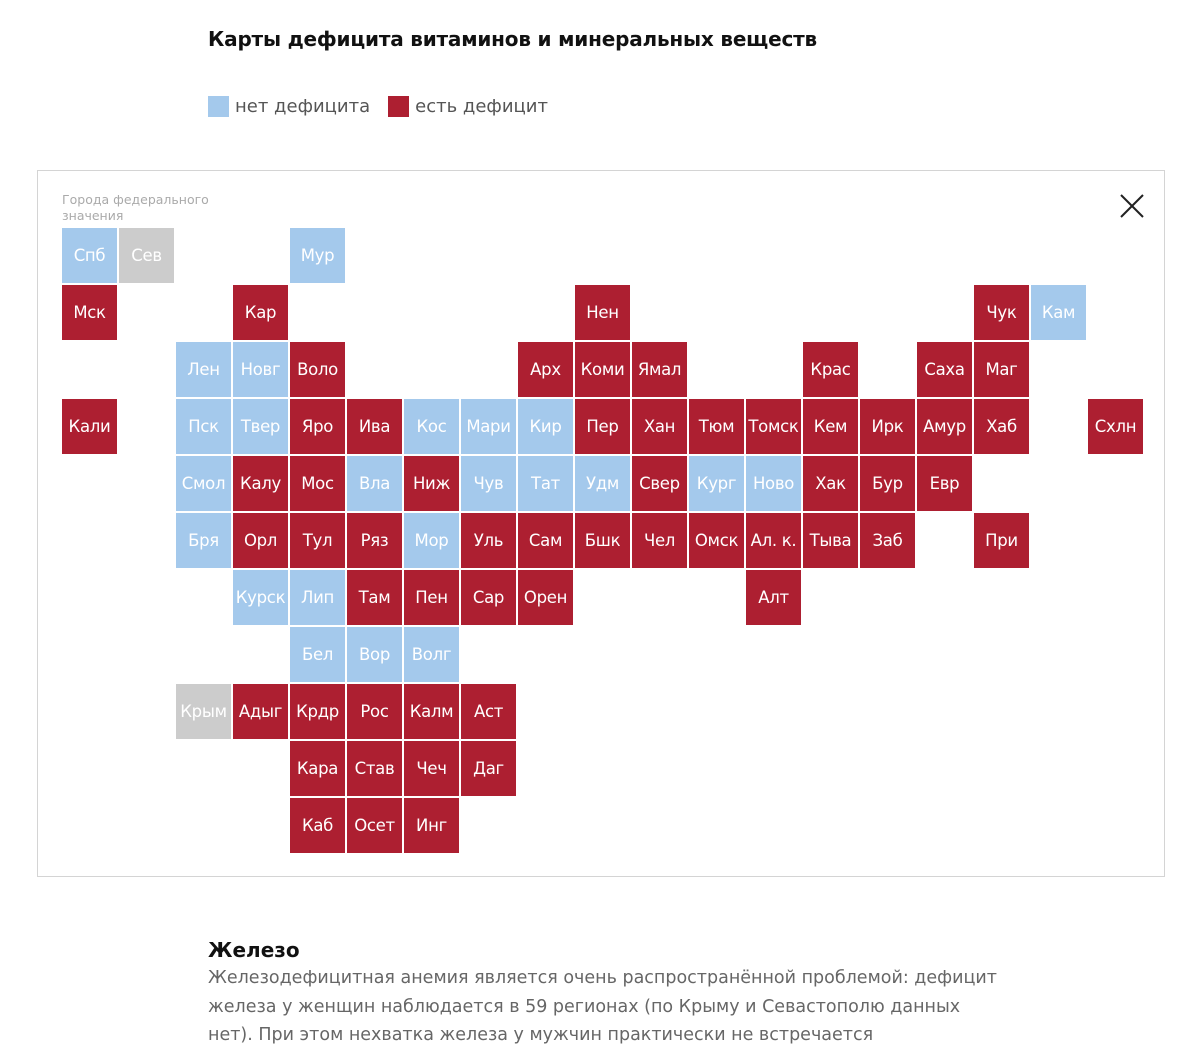 Image resolution: width=1200 pixels, height=1062 pixels. I want to click on region-tile-none: Смол, so click(203, 483).